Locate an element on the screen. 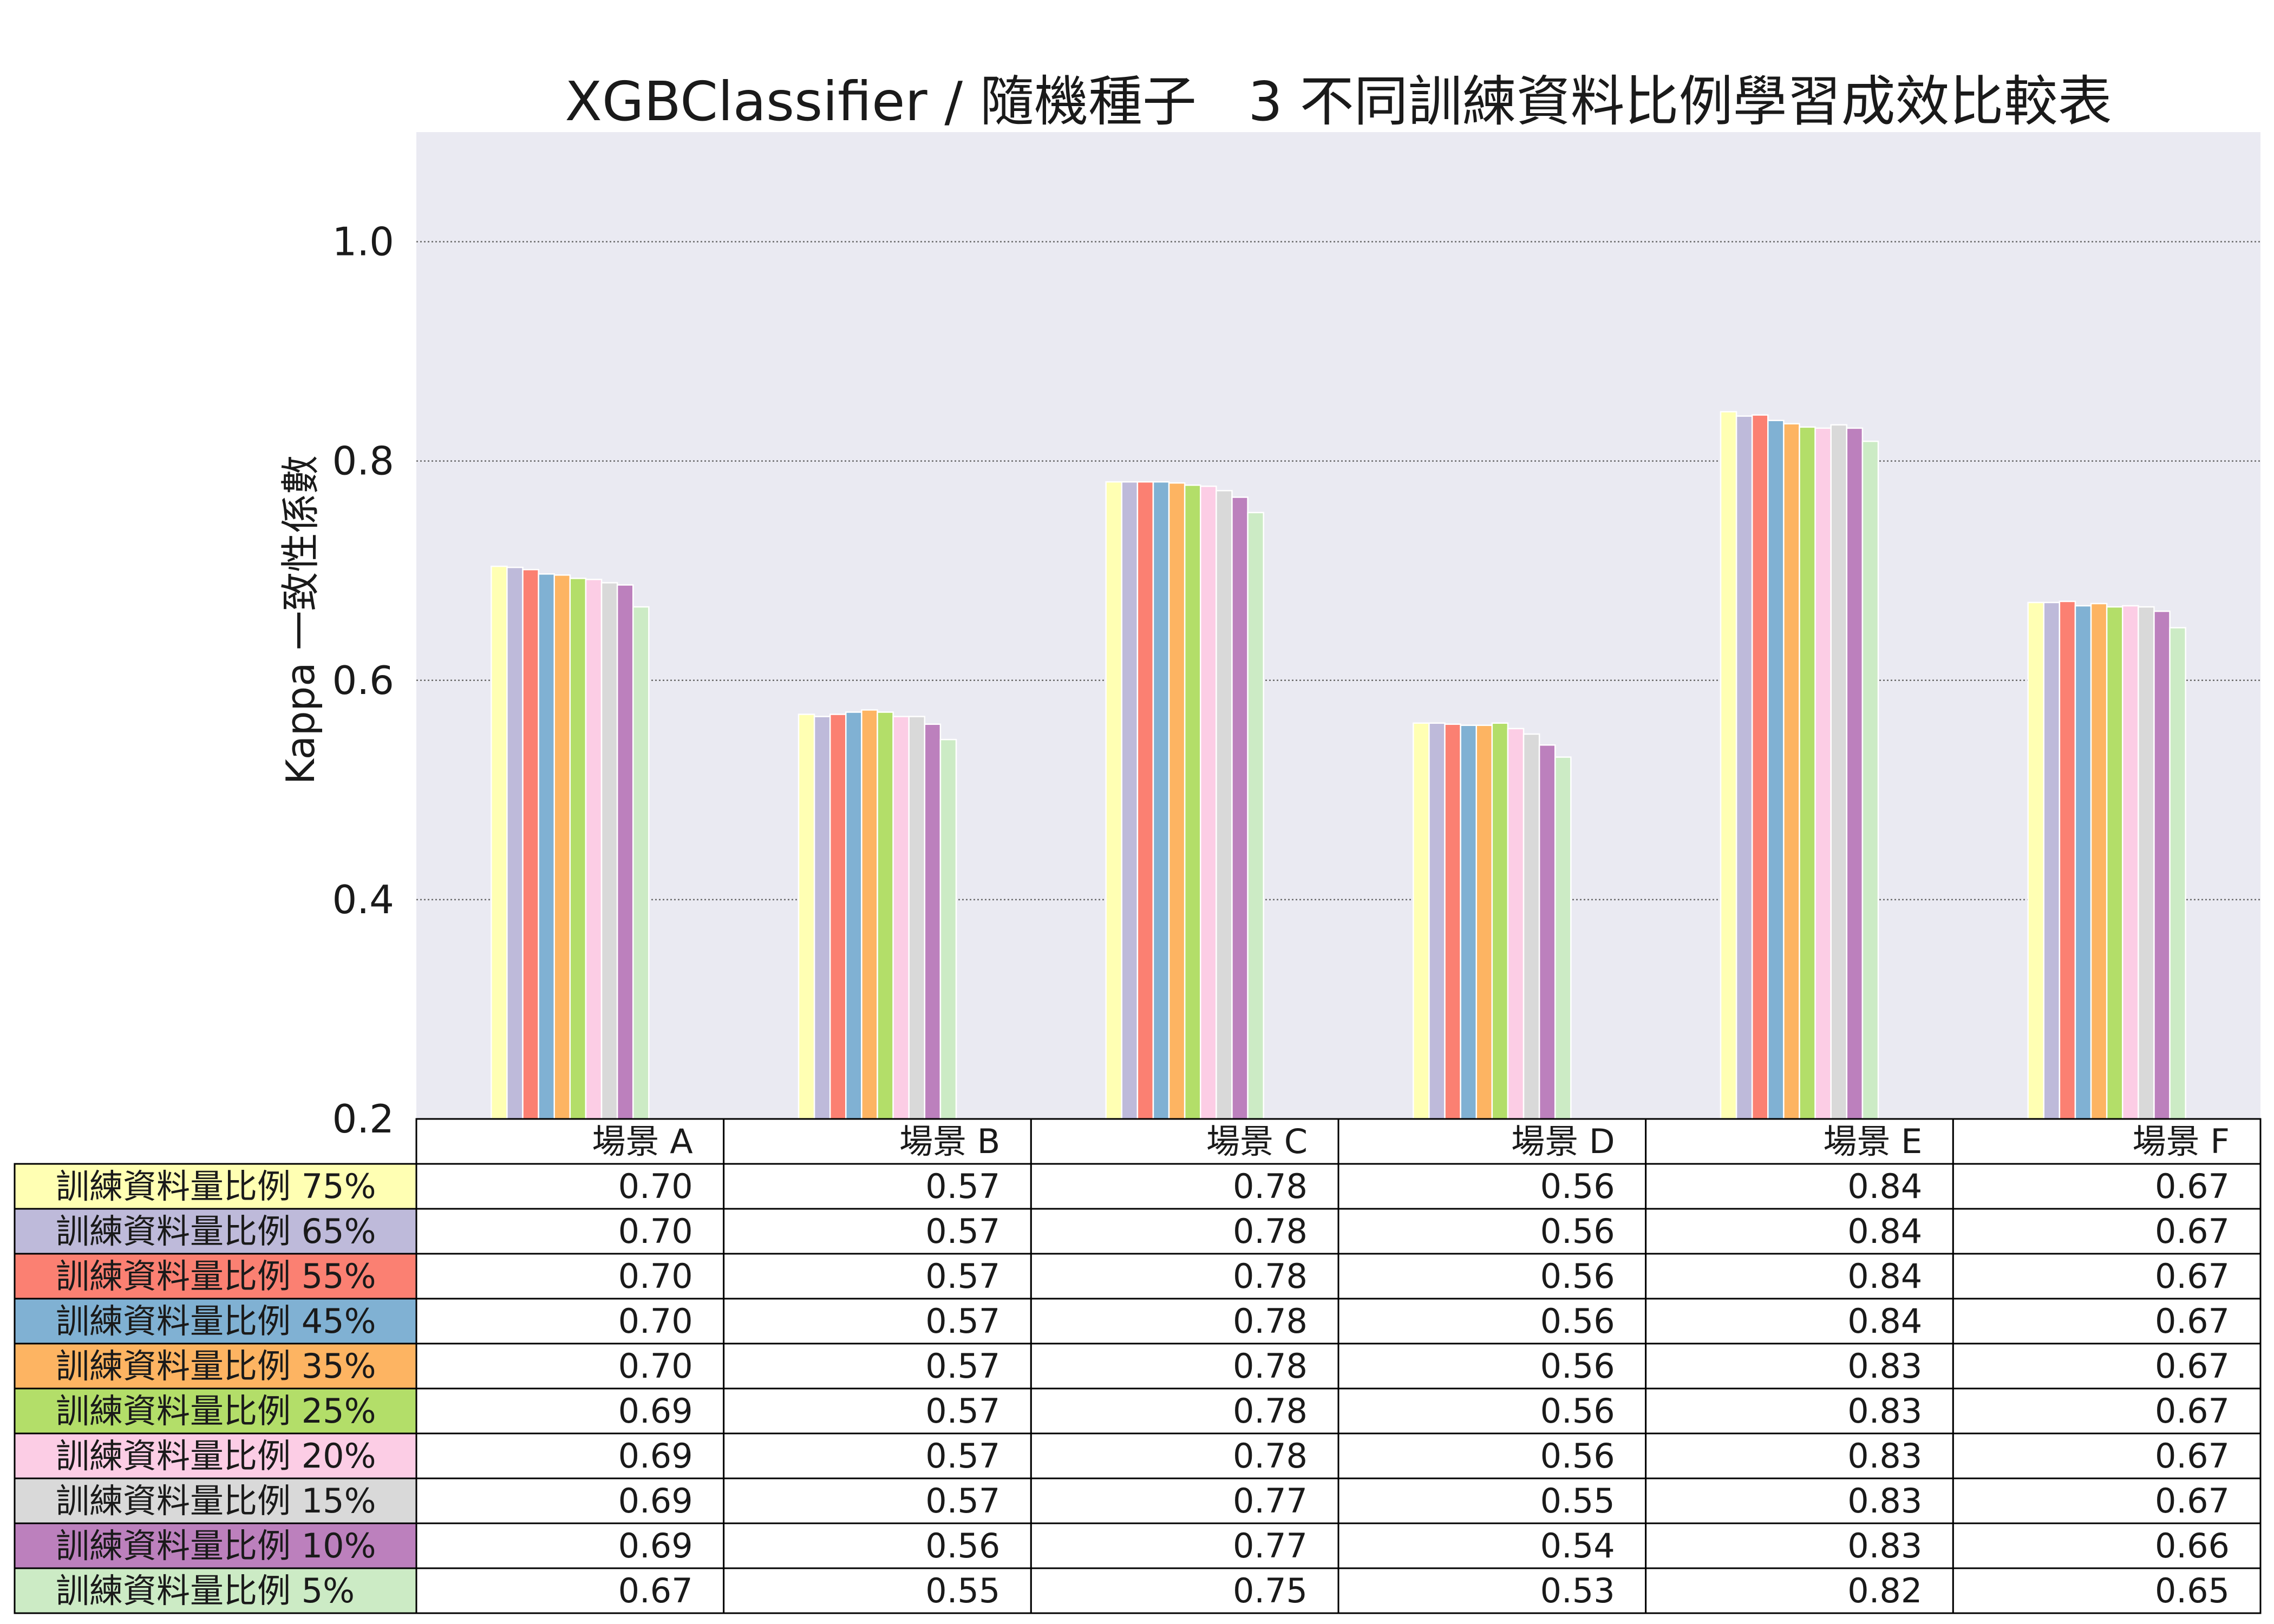  table-cell: 0.66 is located at coordinates (2193, 1546).